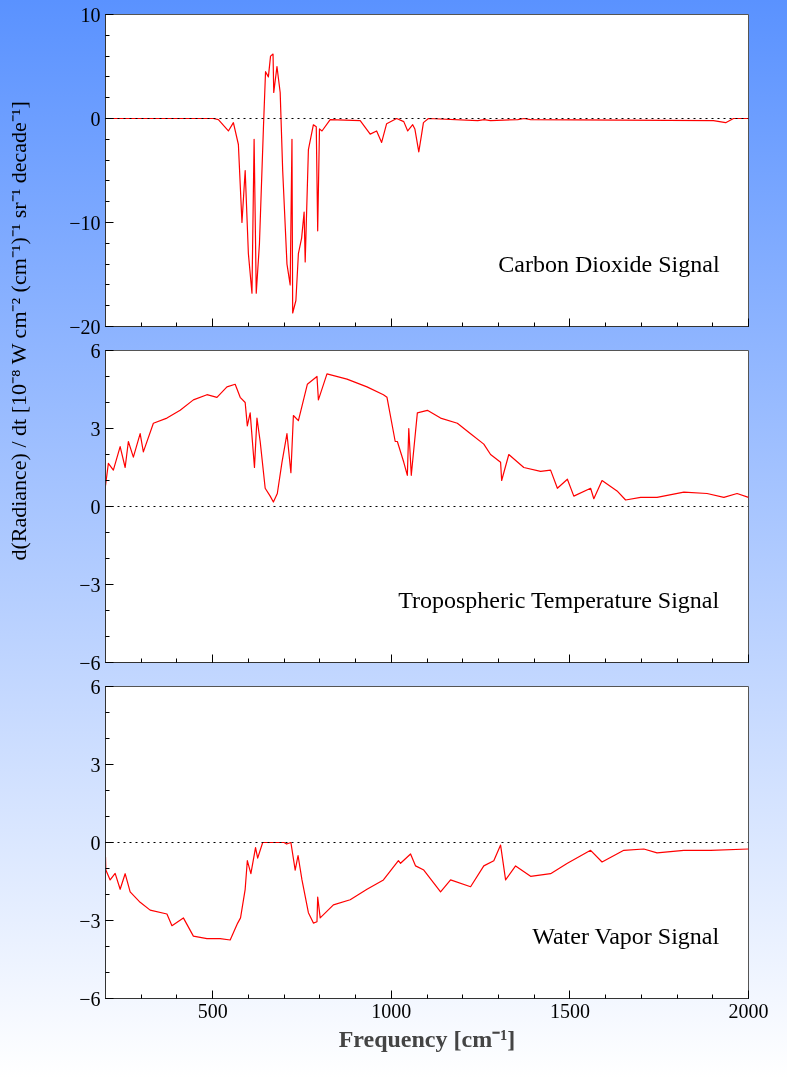  I want to click on annotation: Carbon Dioxide Signal, so click(609, 263).